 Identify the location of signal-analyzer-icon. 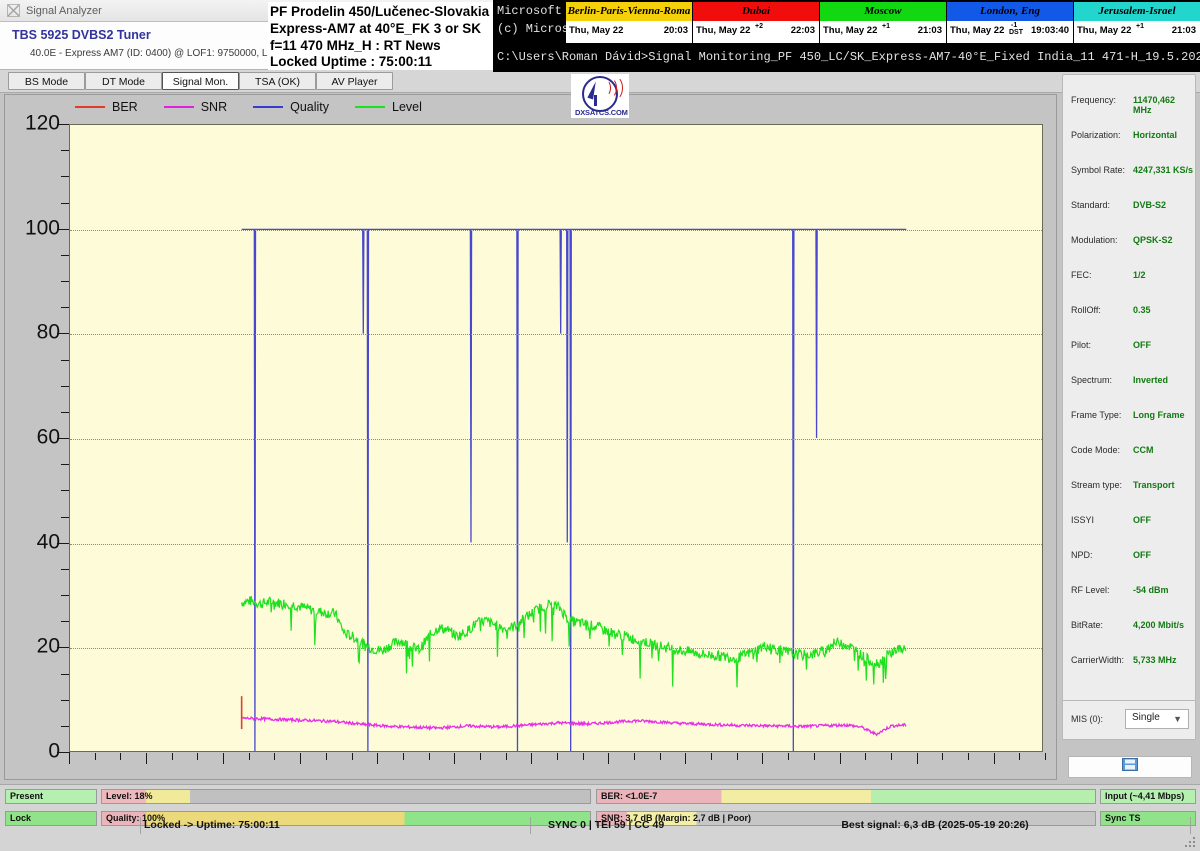
(13, 10).